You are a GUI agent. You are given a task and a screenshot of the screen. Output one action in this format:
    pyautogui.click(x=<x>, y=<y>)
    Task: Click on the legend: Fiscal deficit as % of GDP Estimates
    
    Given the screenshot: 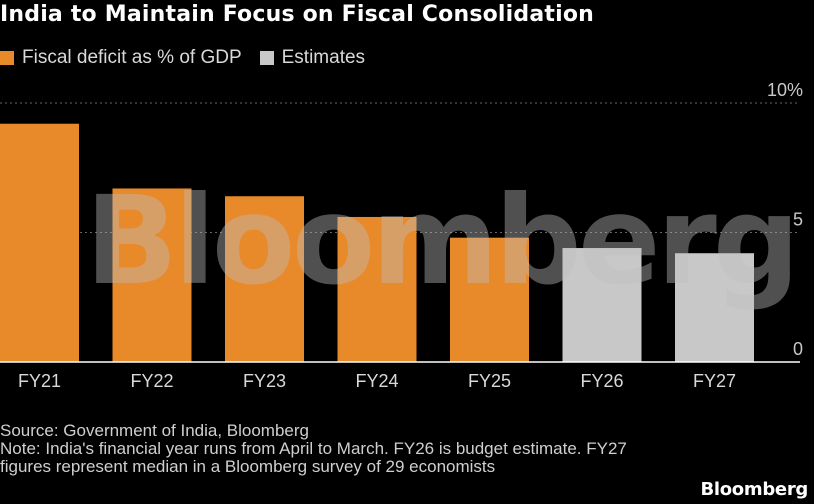 What is the action you would take?
    pyautogui.click(x=191, y=58)
    